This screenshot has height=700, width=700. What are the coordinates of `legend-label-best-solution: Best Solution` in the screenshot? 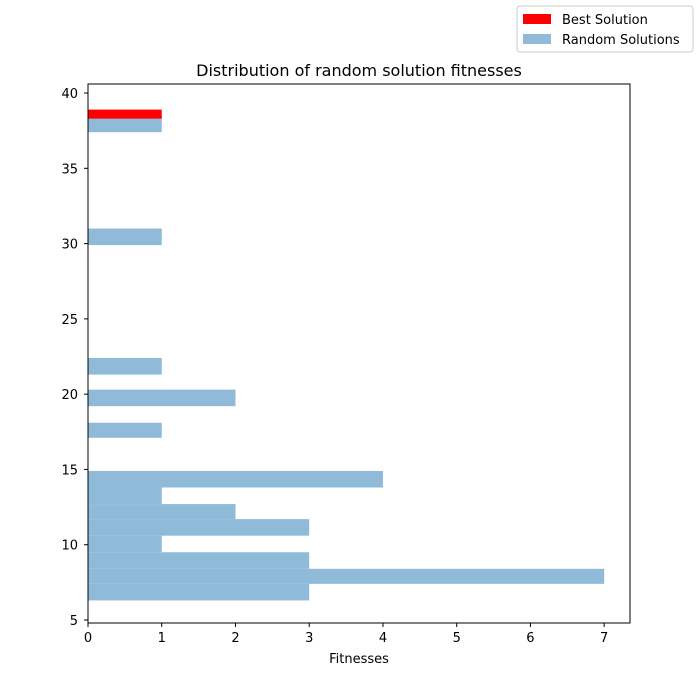 It's located at (605, 20).